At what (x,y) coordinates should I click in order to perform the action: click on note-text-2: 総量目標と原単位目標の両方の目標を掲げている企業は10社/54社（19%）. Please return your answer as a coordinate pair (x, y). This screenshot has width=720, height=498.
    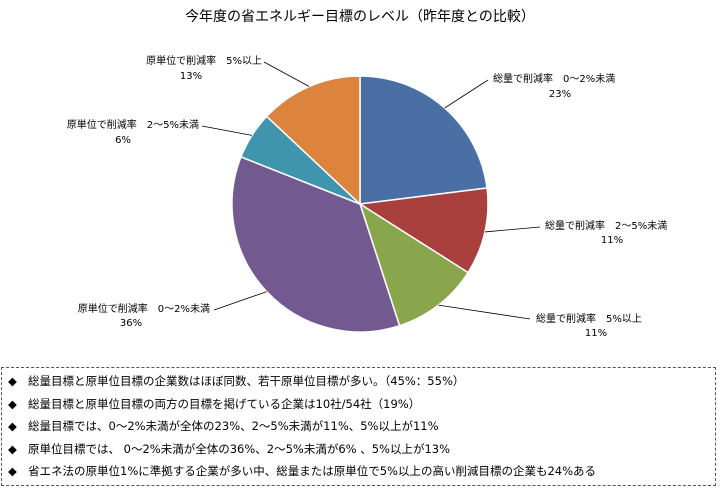
    Looking at the image, I should click on (224, 403).